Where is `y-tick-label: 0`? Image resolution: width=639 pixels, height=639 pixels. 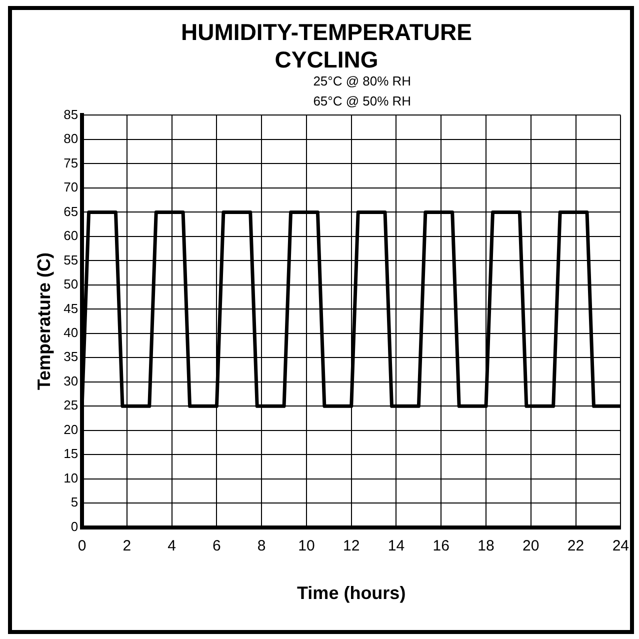 y-tick-label: 0 is located at coordinates (74, 526).